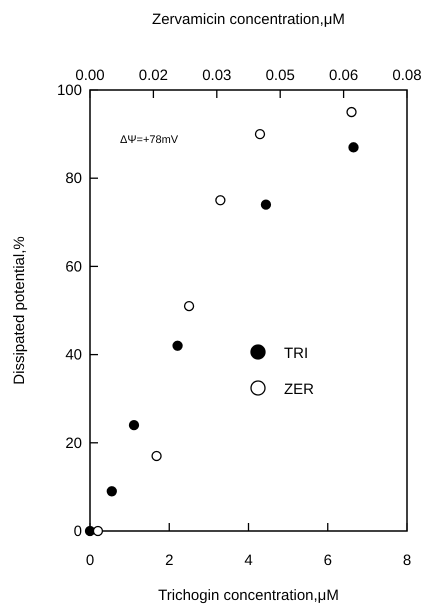 This screenshot has width=430, height=609. I want to click on y-tick-label: 0, so click(78, 531).